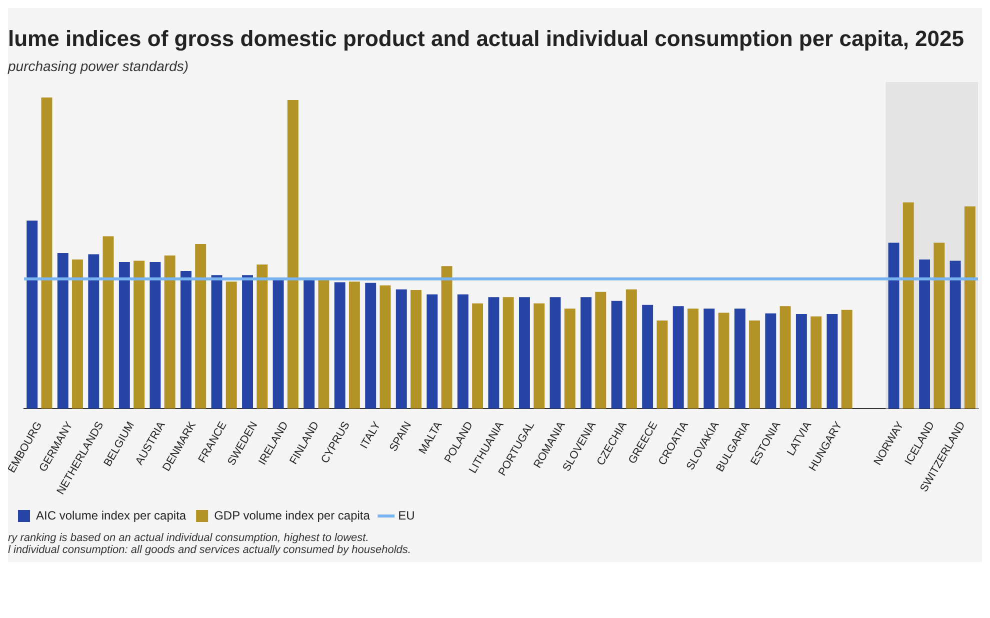 Image resolution: width=990 pixels, height=618 pixels. What do you see at coordinates (189, 538) in the screenshot?
I see `text: ry ranking is based on an actual individual consumption, highest to lowest.` at bounding box center [189, 538].